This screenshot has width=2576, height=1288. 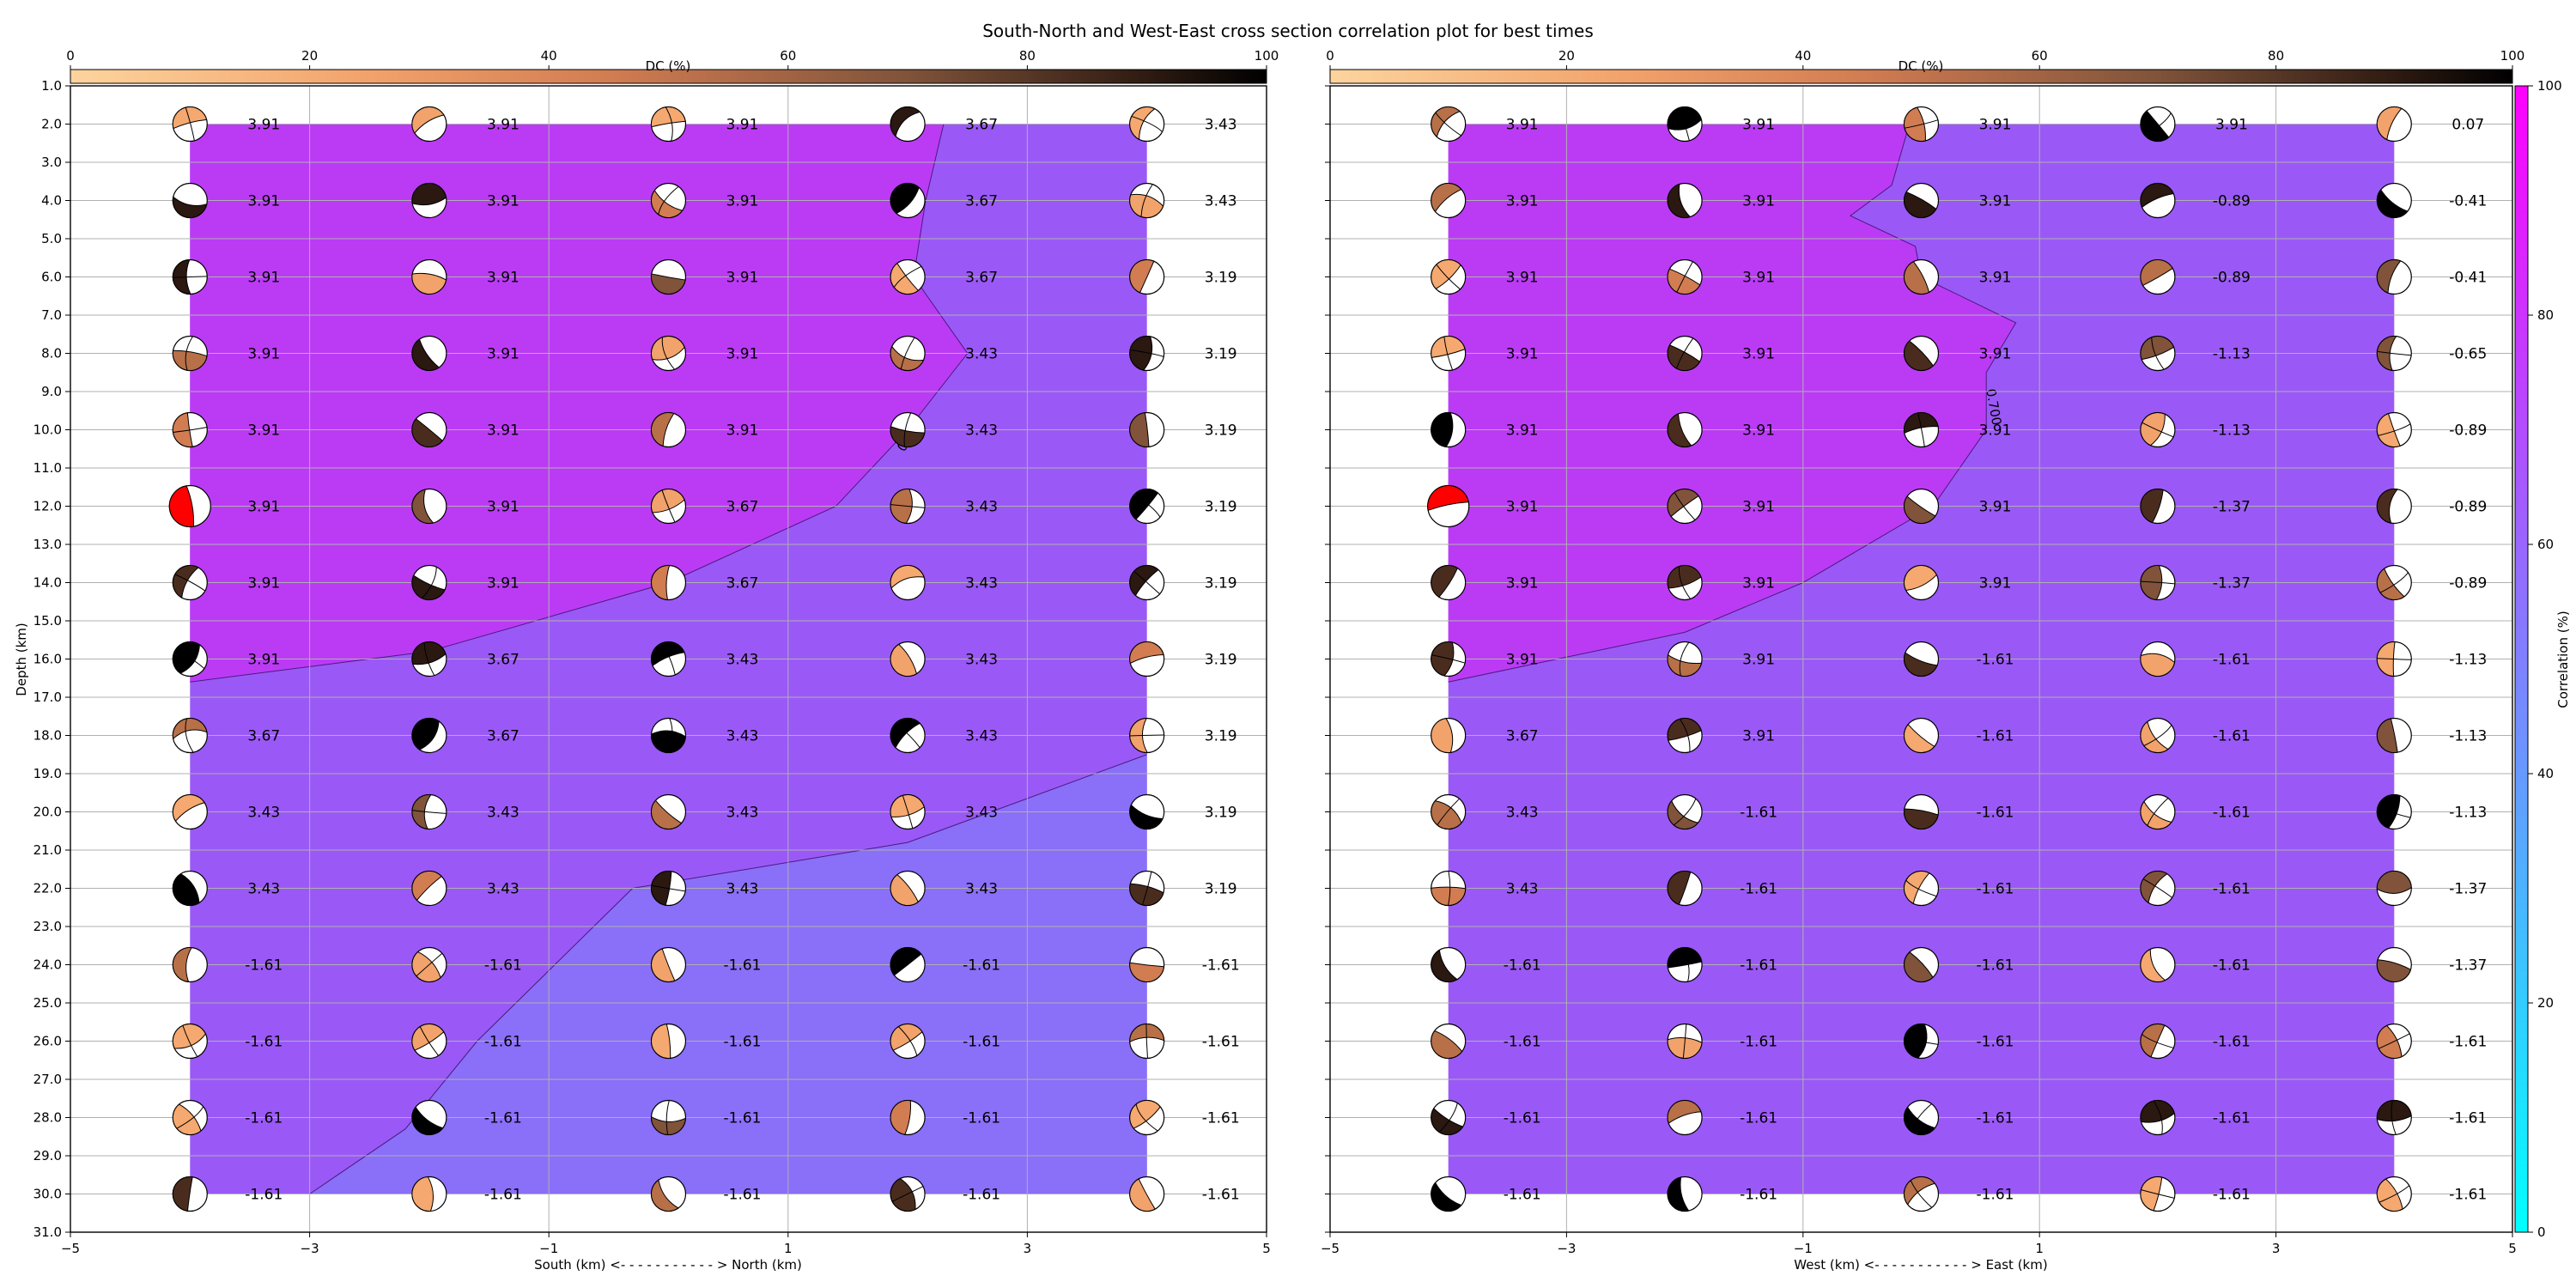 What do you see at coordinates (1267, 56) in the screenshot?
I see `dc-tick-label: 100` at bounding box center [1267, 56].